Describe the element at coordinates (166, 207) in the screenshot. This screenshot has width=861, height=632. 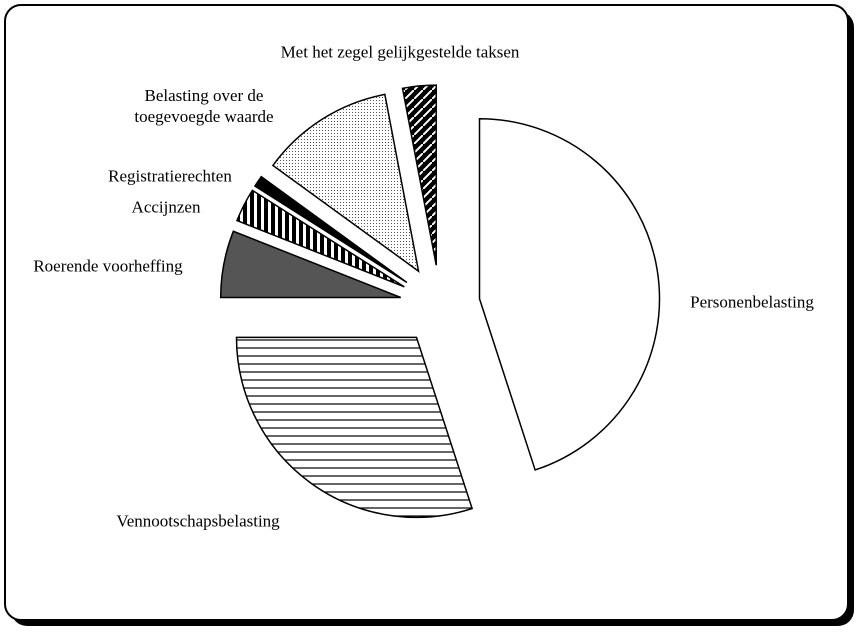
I see `slice-label: Accijnzen` at that location.